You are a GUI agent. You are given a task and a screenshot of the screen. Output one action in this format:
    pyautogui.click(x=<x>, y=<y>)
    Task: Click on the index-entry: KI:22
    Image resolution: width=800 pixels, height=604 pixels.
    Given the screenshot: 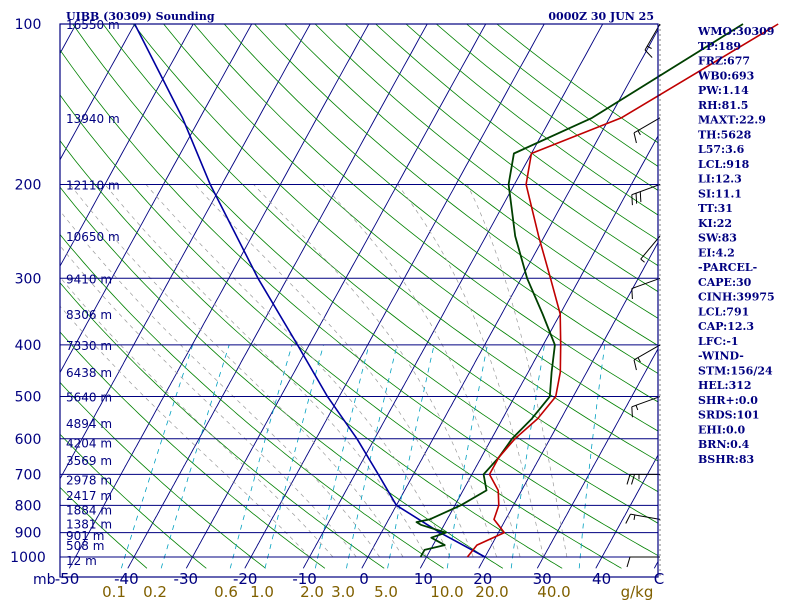 What is the action you would take?
    pyautogui.click(x=715, y=223)
    